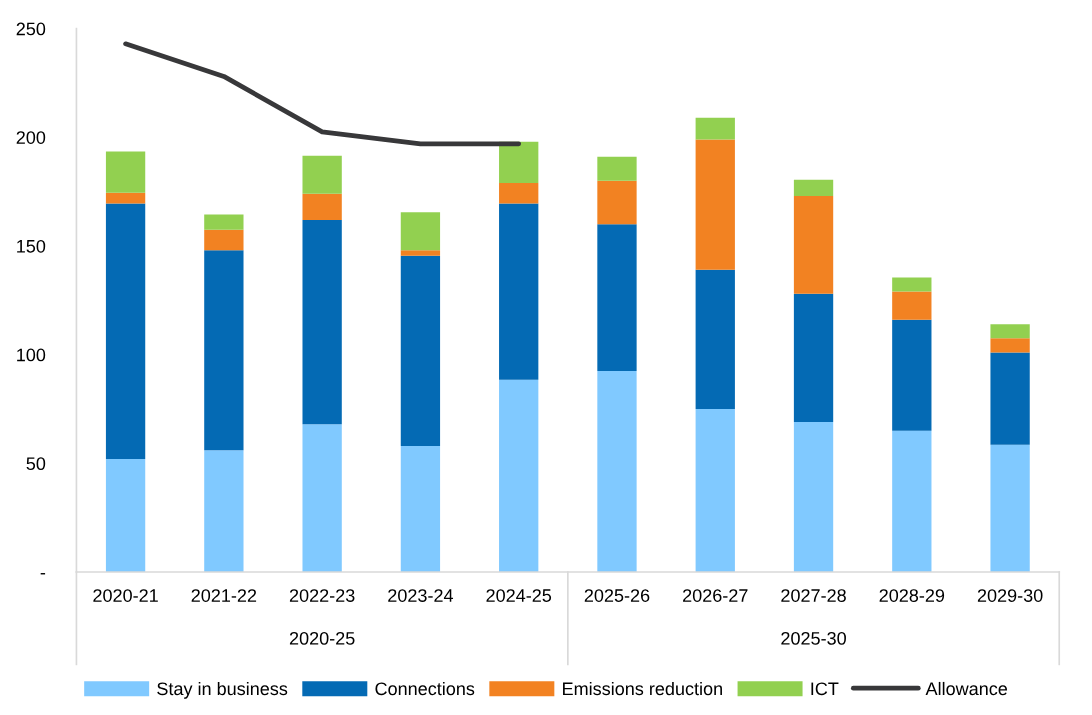 Image resolution: width=1092 pixels, height=715 pixels. What do you see at coordinates (224, 595) in the screenshot?
I see `x-tick-label: 2021-22` at bounding box center [224, 595].